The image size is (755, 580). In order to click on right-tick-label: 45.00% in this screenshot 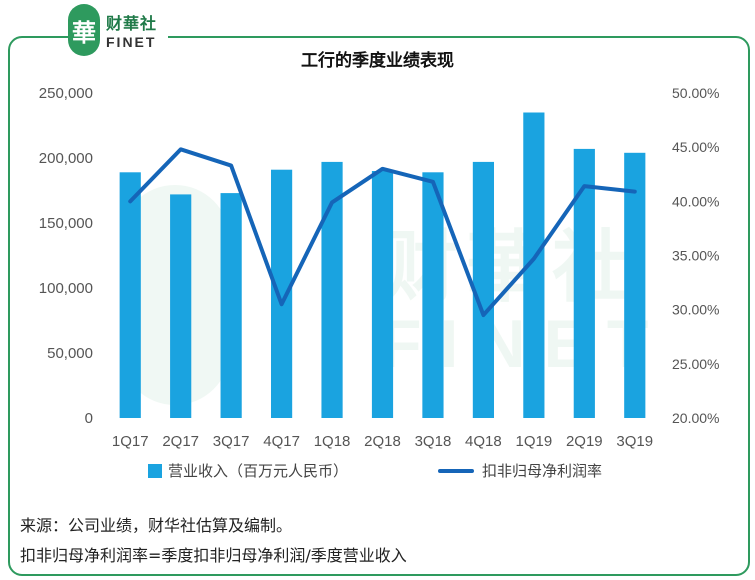, I will do `click(695, 147)`.